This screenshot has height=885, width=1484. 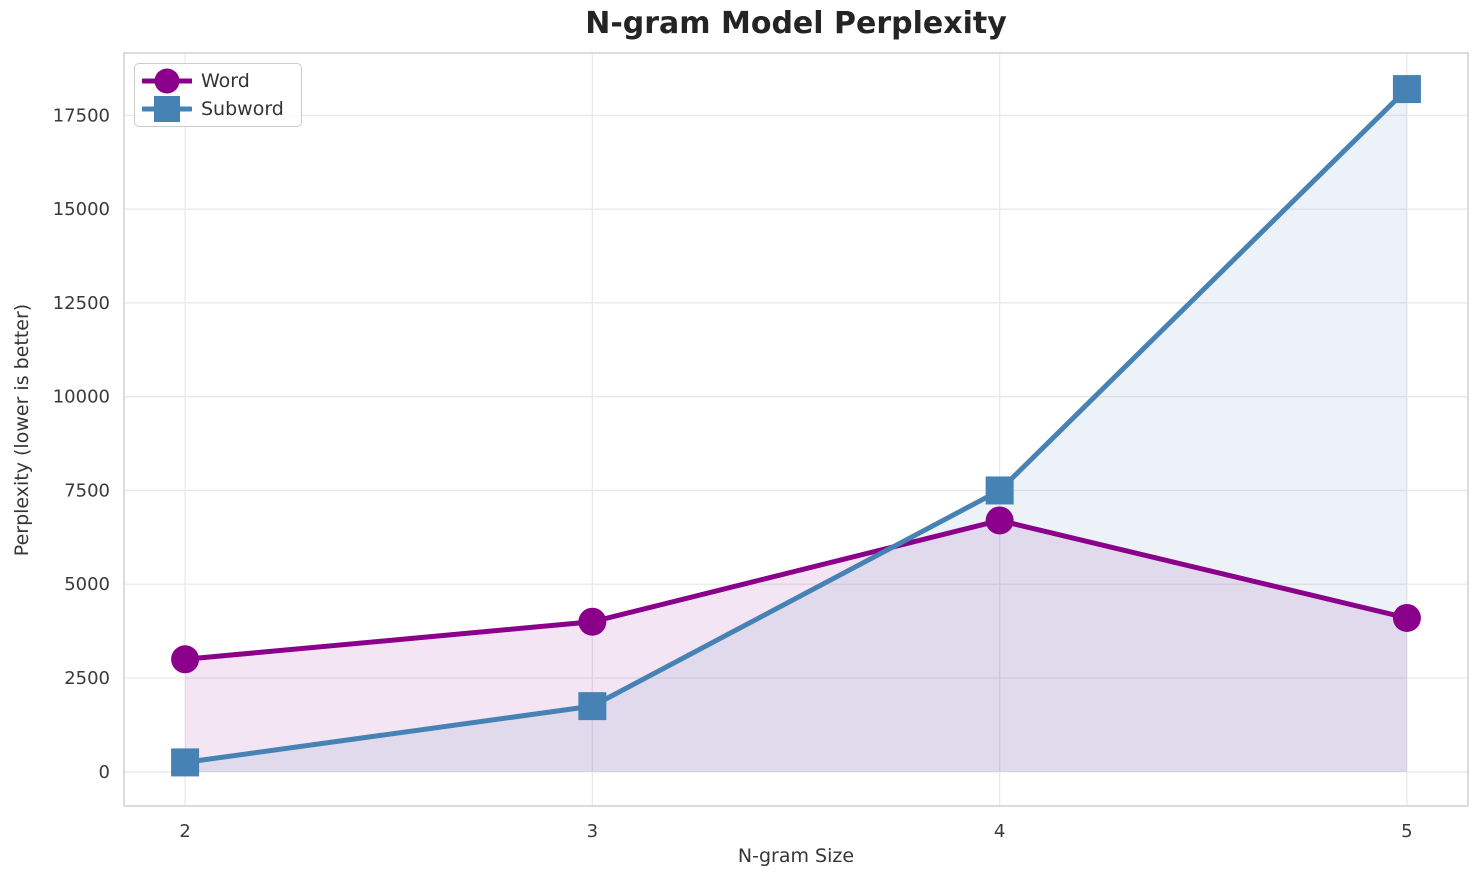 What do you see at coordinates (87, 678) in the screenshot?
I see `y-tick-label: 2500` at bounding box center [87, 678].